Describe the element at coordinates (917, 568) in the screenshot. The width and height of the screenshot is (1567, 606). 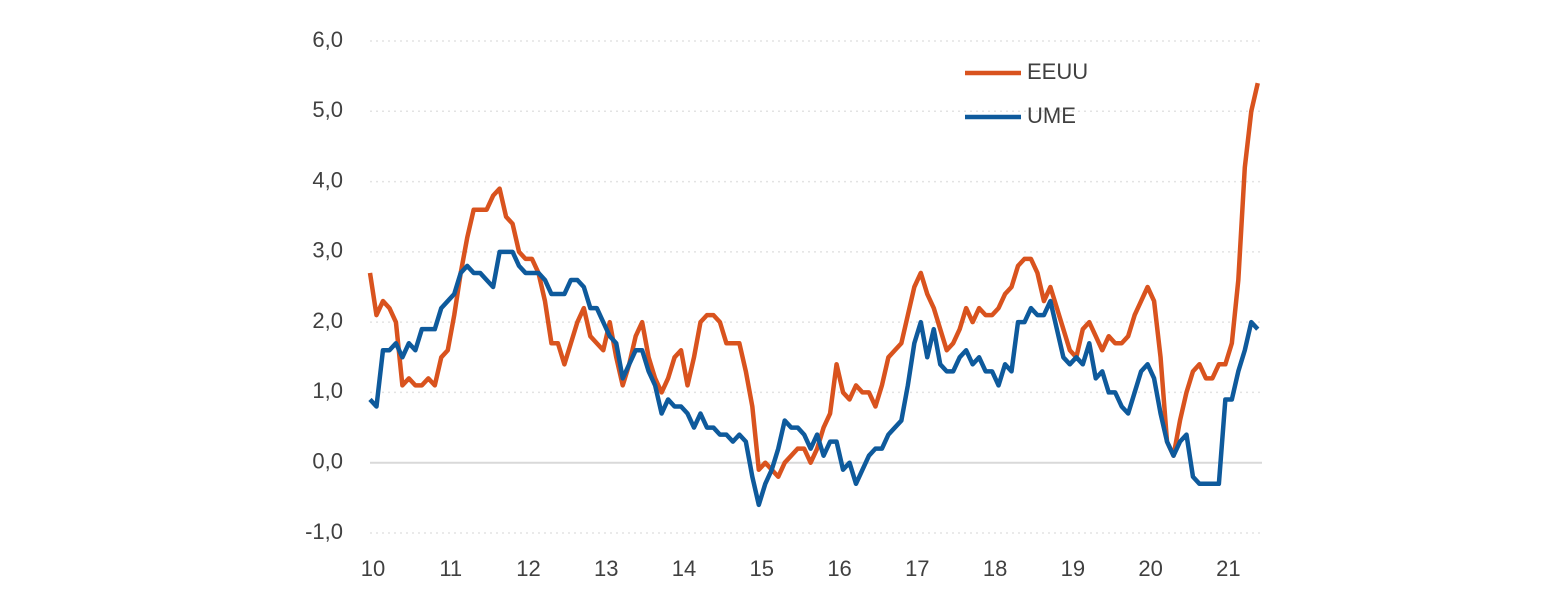
I see `x-tick-label: 17` at that location.